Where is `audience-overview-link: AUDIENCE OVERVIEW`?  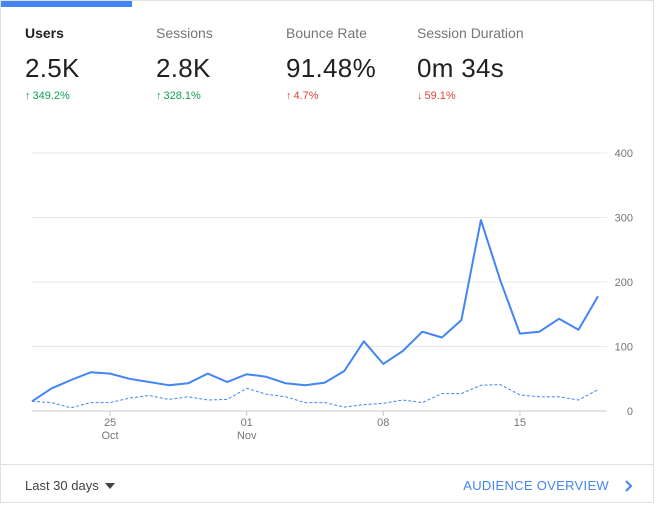 audience-overview-link: AUDIENCE OVERVIEW is located at coordinates (549, 485).